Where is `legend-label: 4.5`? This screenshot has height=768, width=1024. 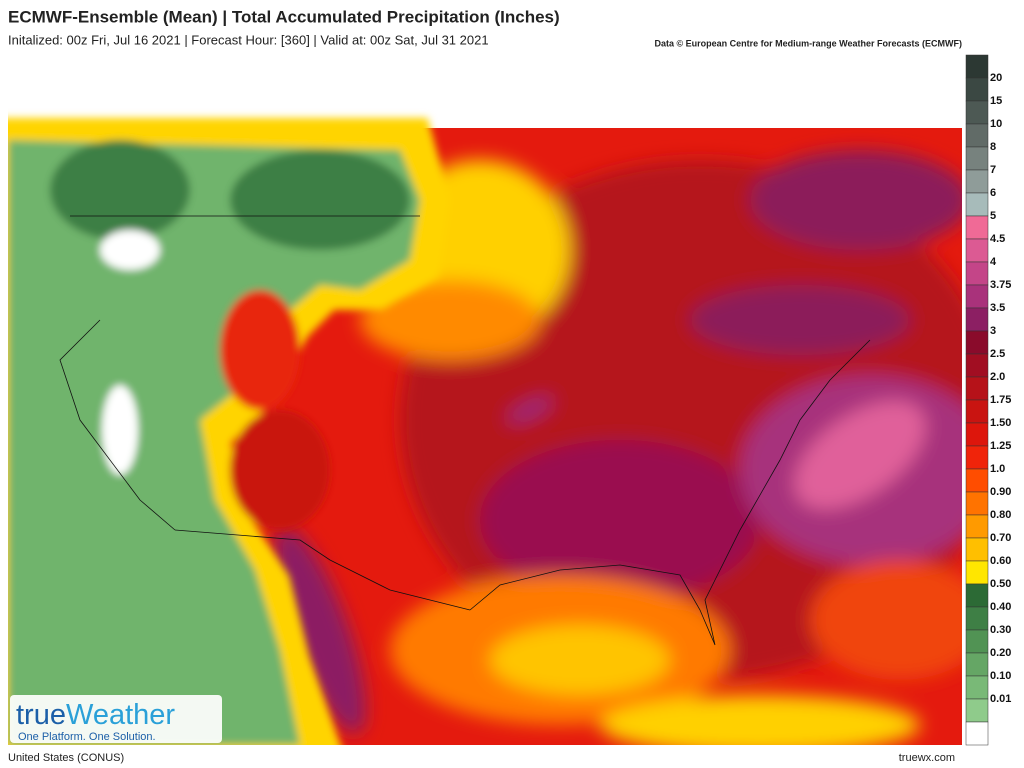 legend-label: 4.5 is located at coordinates (997, 239).